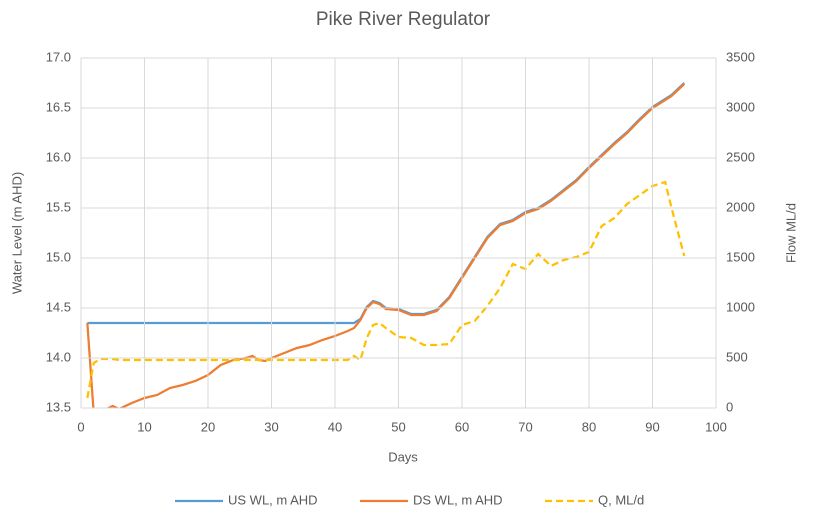 The image size is (827, 527). Describe the element at coordinates (740, 256) in the screenshot. I see `y2-tick-label: 1500` at that location.